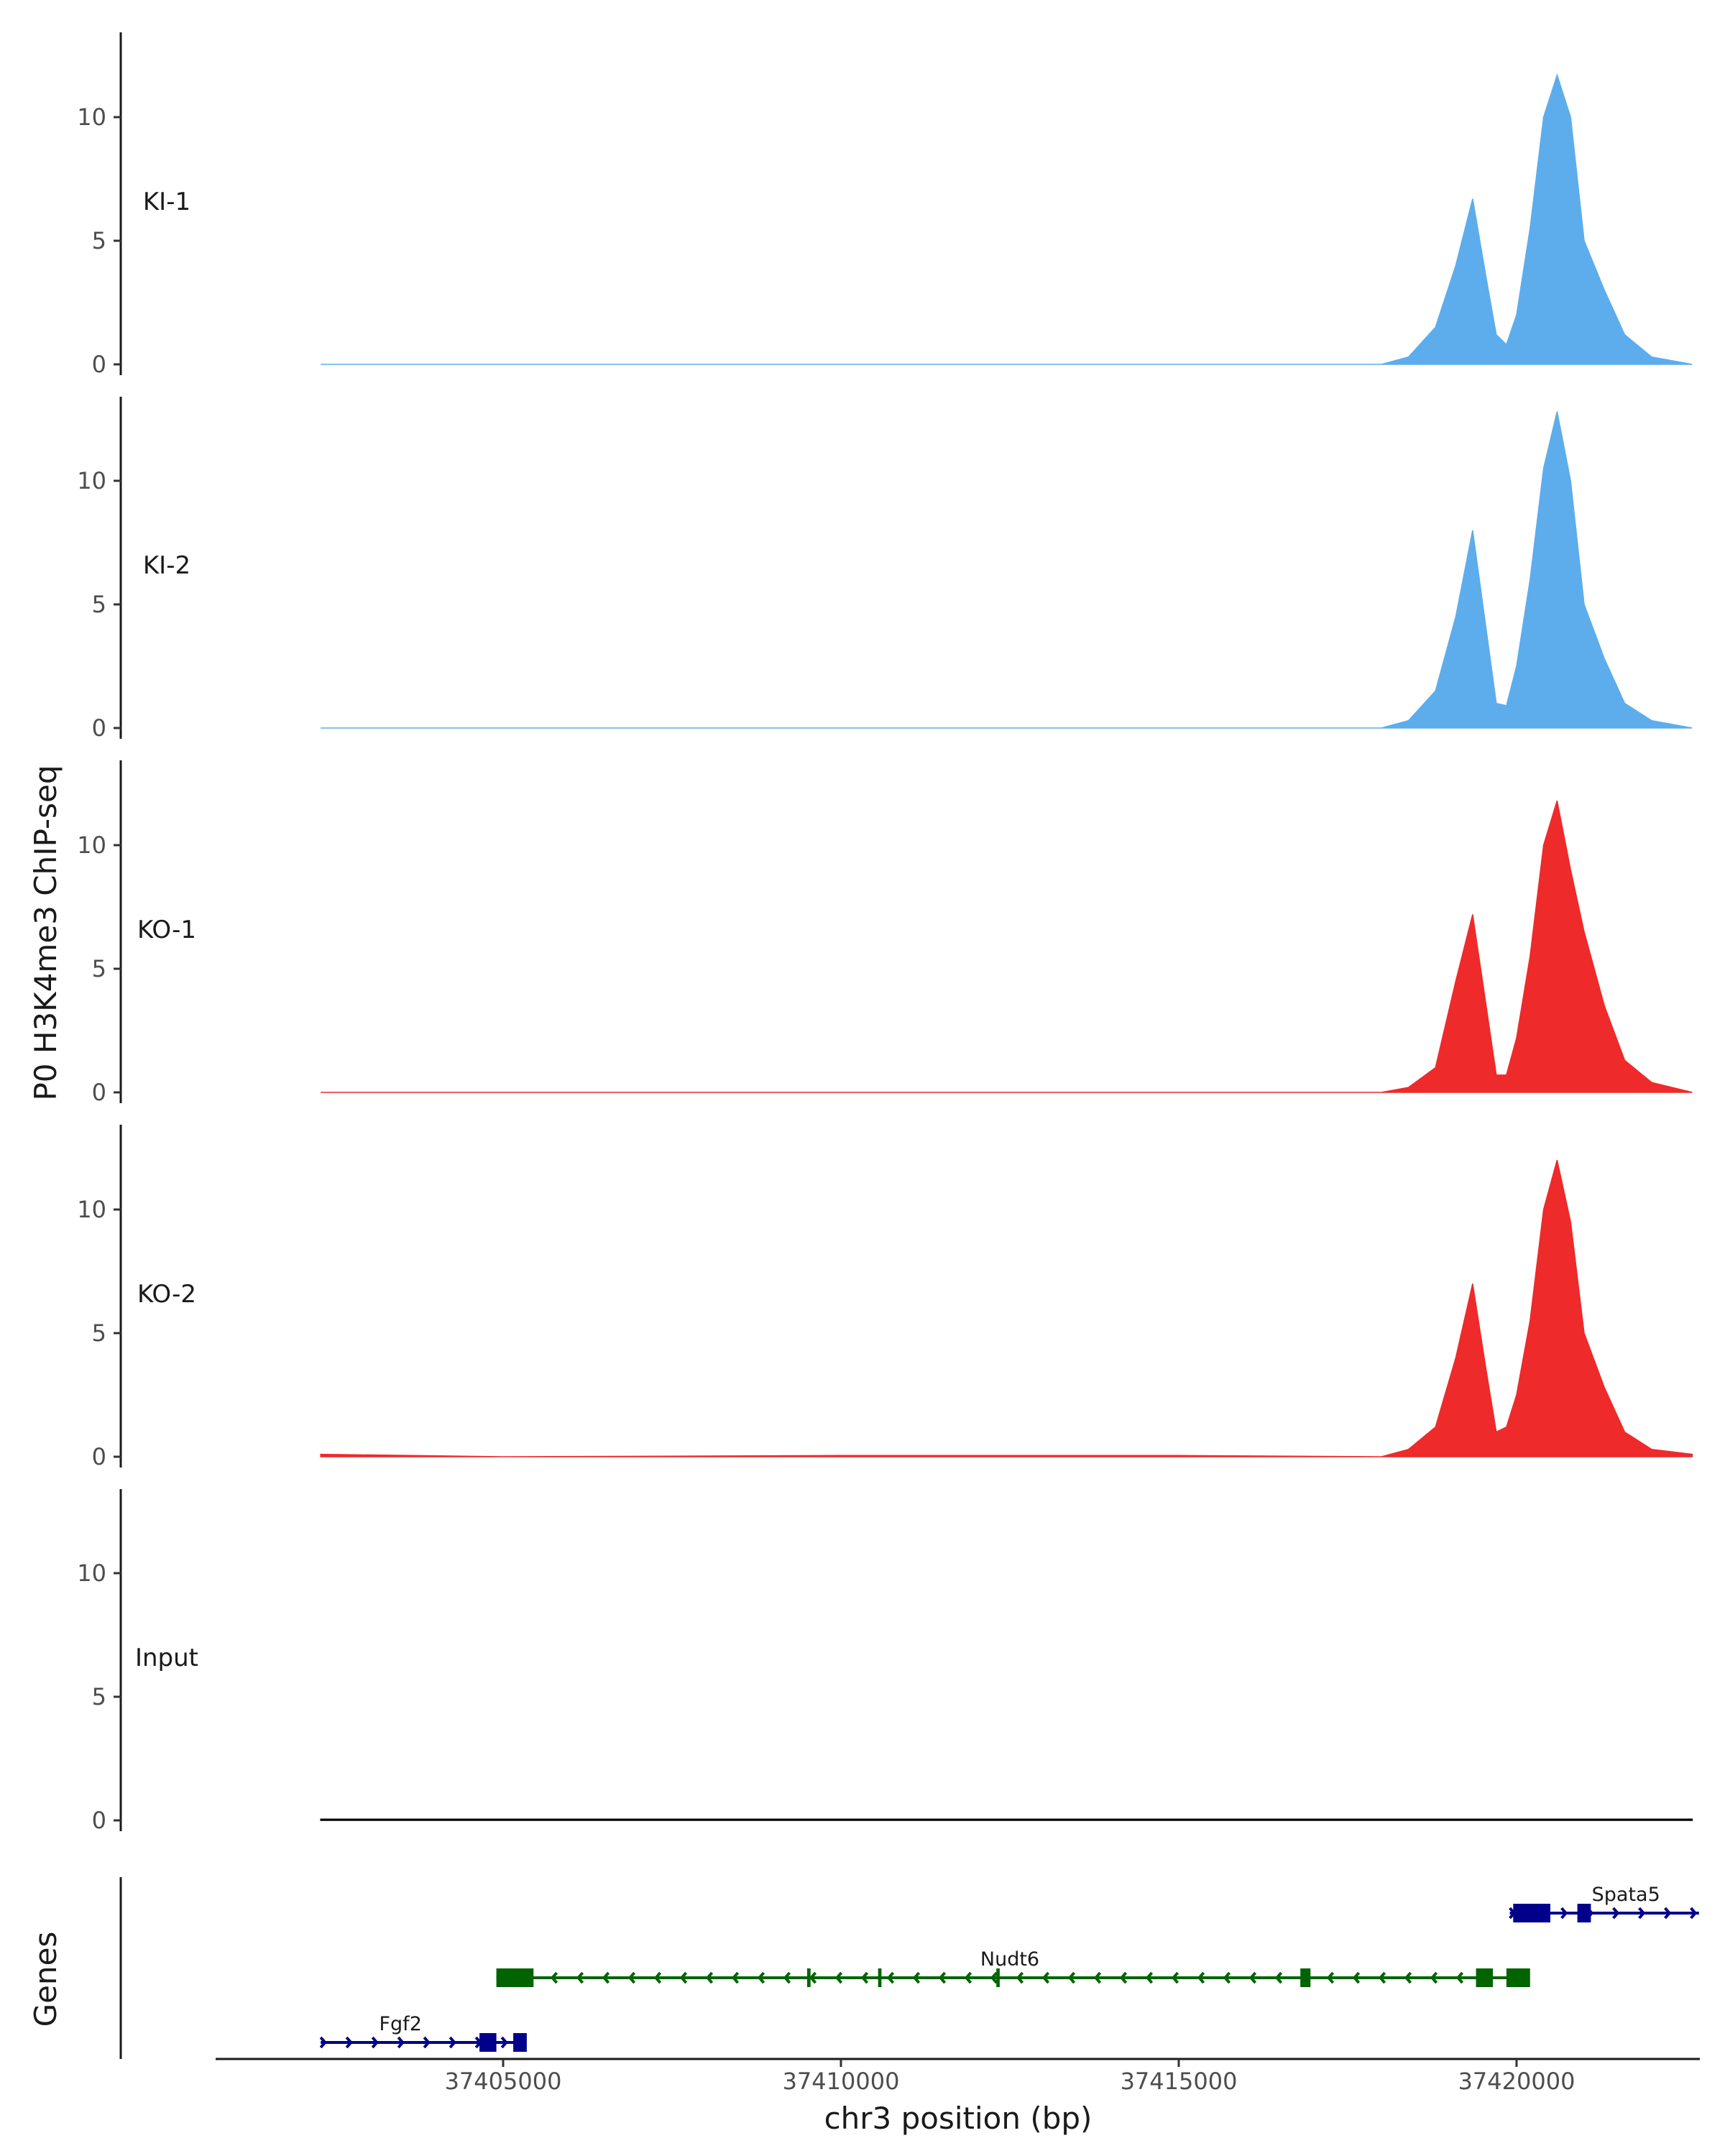 Image resolution: width=1725 pixels, height=2156 pixels. I want to click on track-label: KO-2, so click(166, 1294).